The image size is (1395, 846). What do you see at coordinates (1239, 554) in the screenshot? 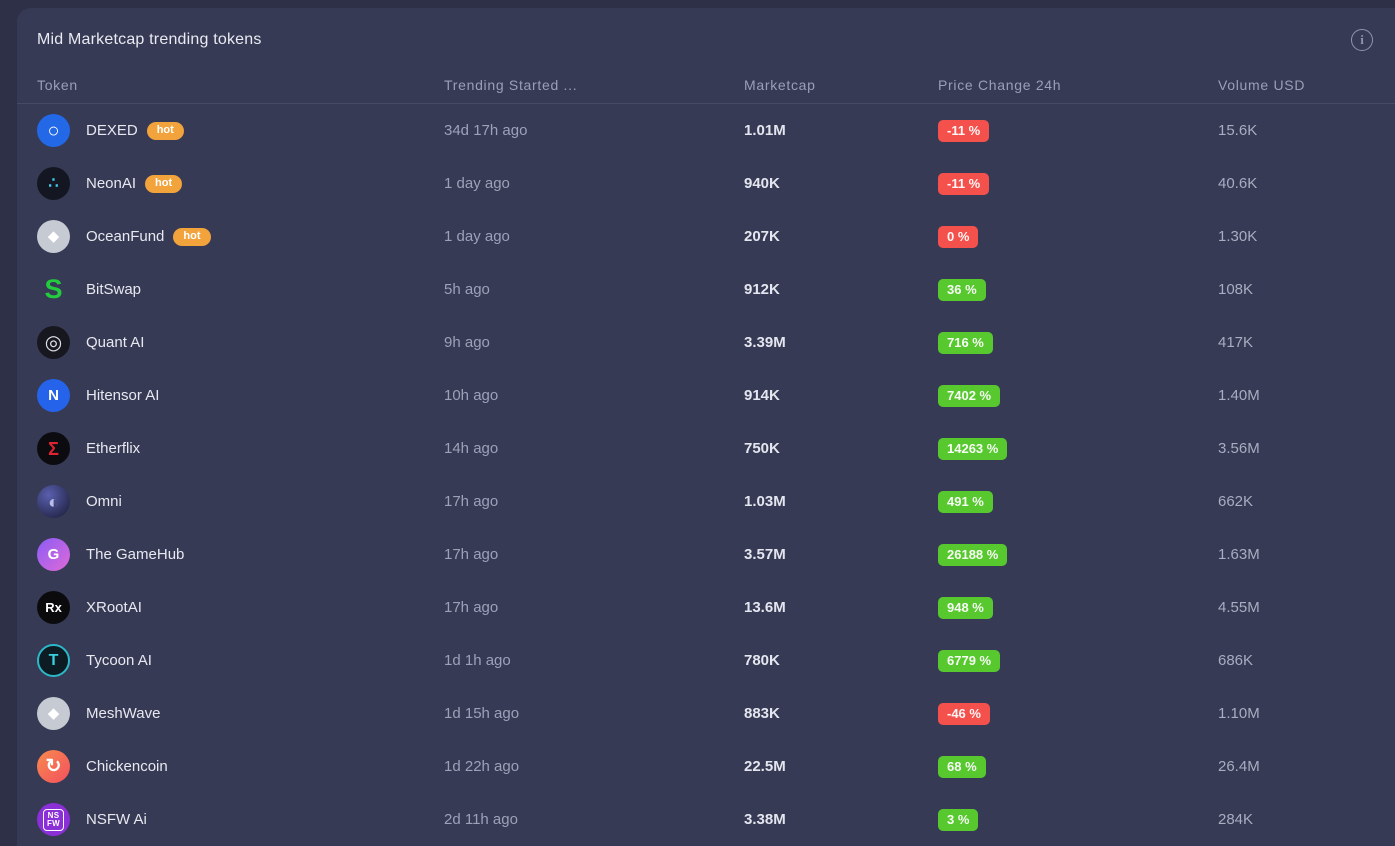
I see `volume-usd-value: 1.63M` at bounding box center [1239, 554].